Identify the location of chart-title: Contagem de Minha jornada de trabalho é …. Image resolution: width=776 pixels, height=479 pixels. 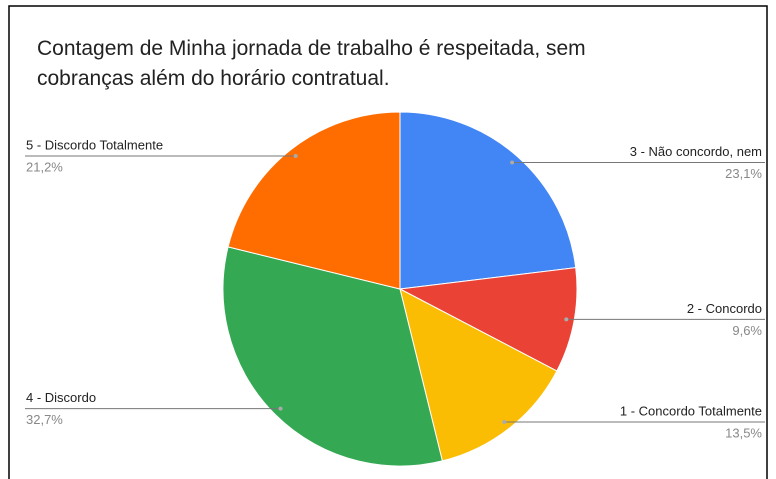
(311, 63).